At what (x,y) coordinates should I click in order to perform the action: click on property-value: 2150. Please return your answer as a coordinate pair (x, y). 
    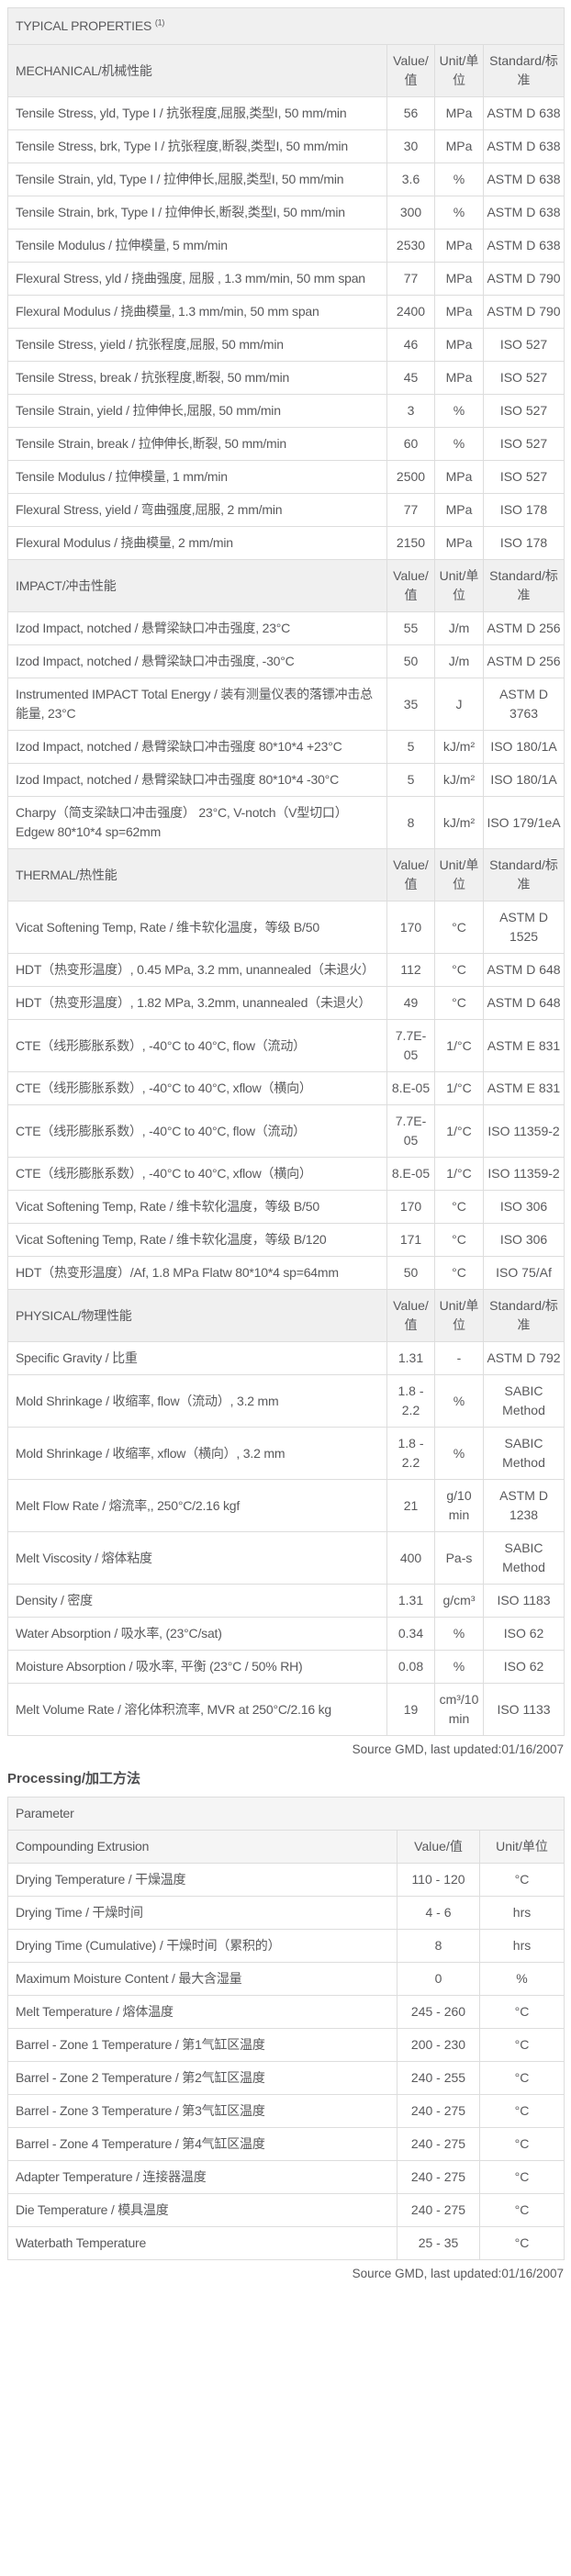
    Looking at the image, I should click on (410, 543).